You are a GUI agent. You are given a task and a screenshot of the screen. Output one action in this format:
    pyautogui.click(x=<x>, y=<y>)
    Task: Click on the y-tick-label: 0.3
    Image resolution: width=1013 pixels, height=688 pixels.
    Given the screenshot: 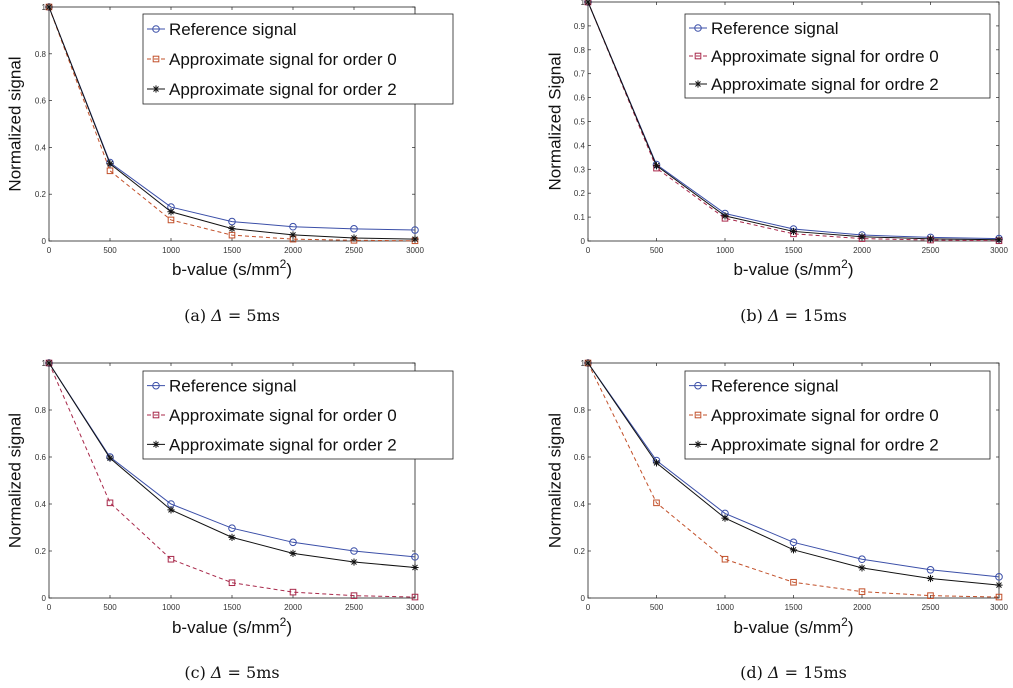 What is the action you would take?
    pyautogui.click(x=580, y=169)
    